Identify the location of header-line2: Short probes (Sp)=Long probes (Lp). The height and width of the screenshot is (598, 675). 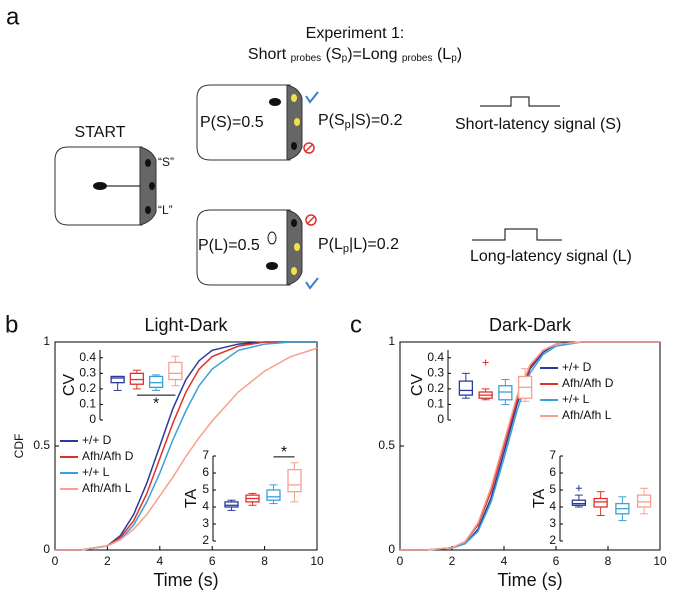
(355, 56).